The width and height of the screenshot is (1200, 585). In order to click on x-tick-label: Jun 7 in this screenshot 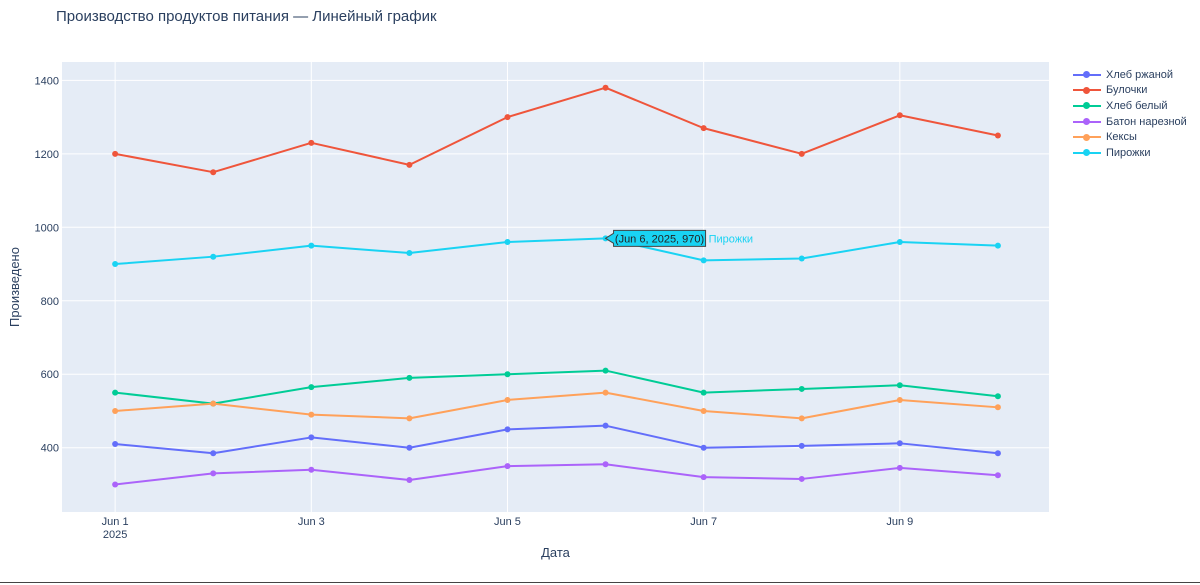, I will do `click(703, 522)`.